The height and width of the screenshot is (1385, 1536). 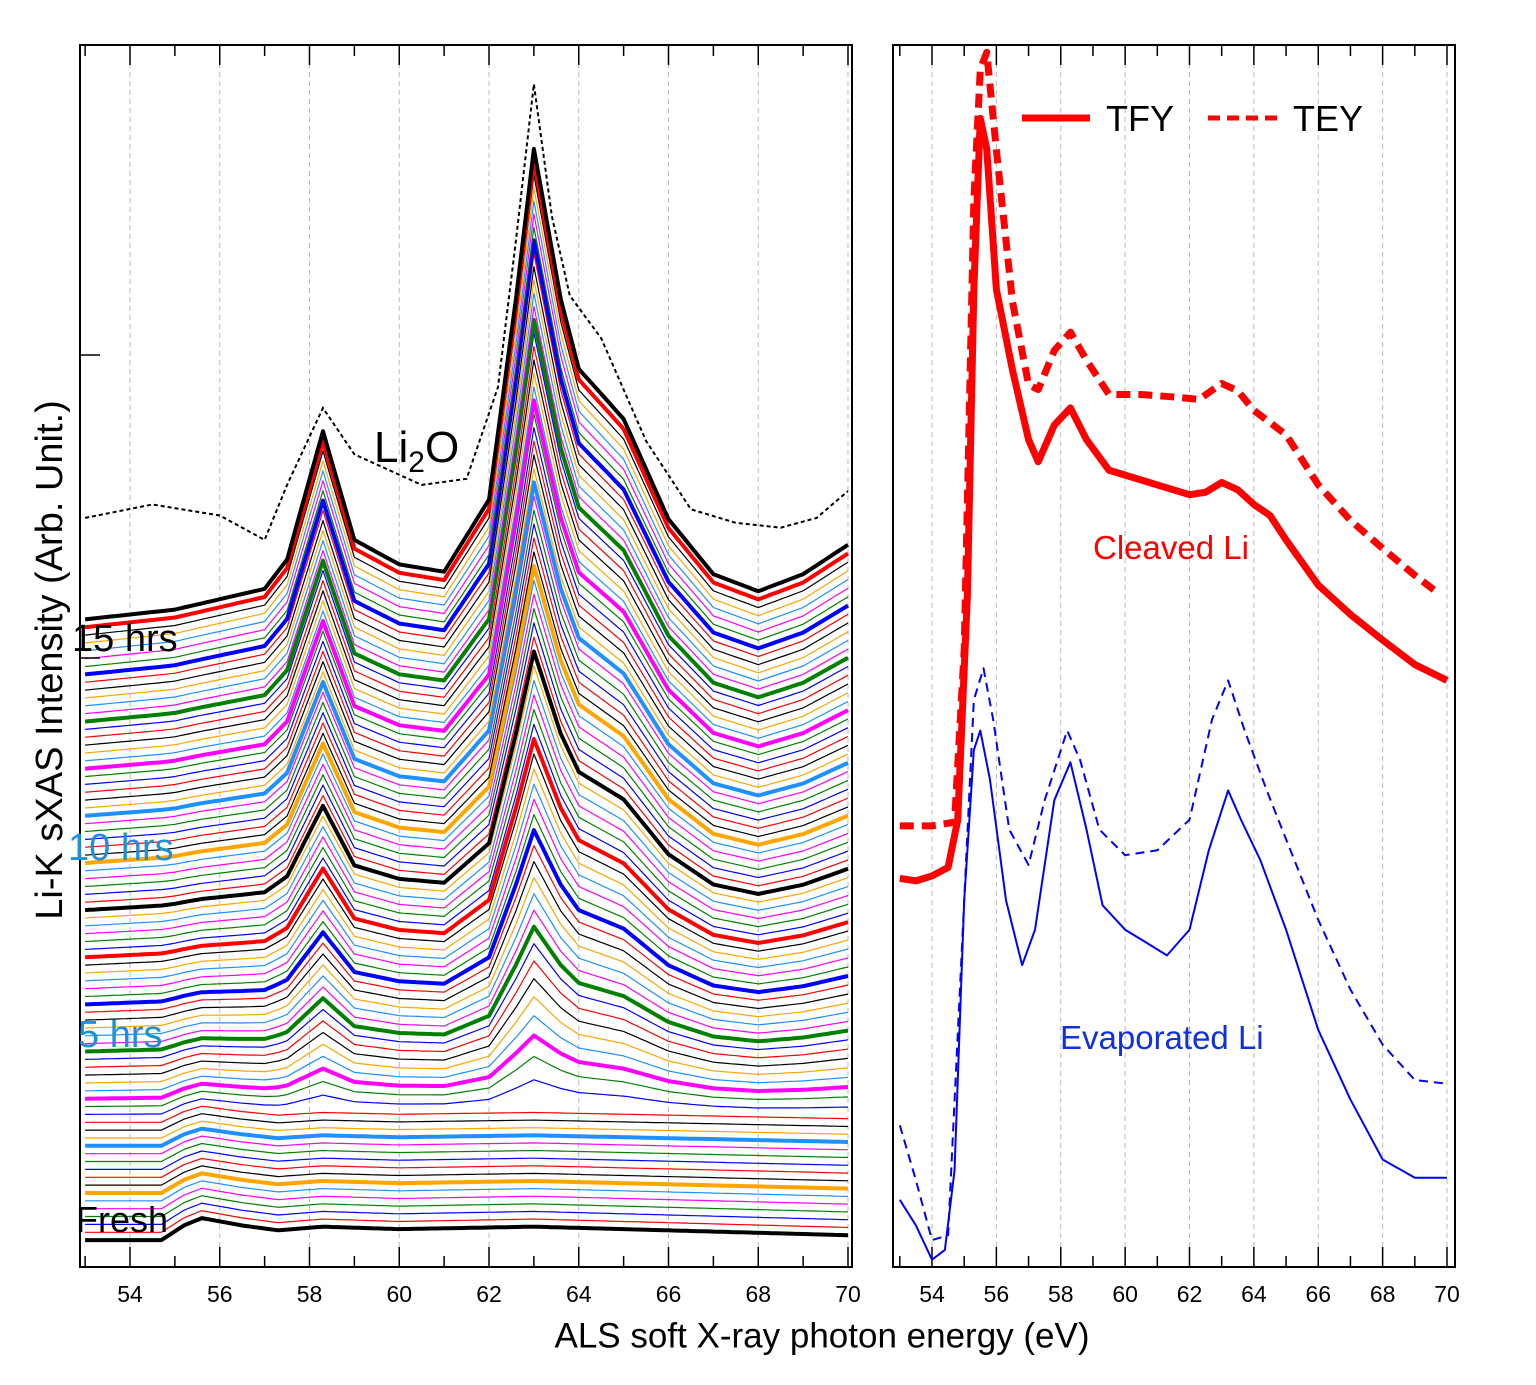 I want to click on legend-tfy-label: TFY, so click(x=1140, y=118).